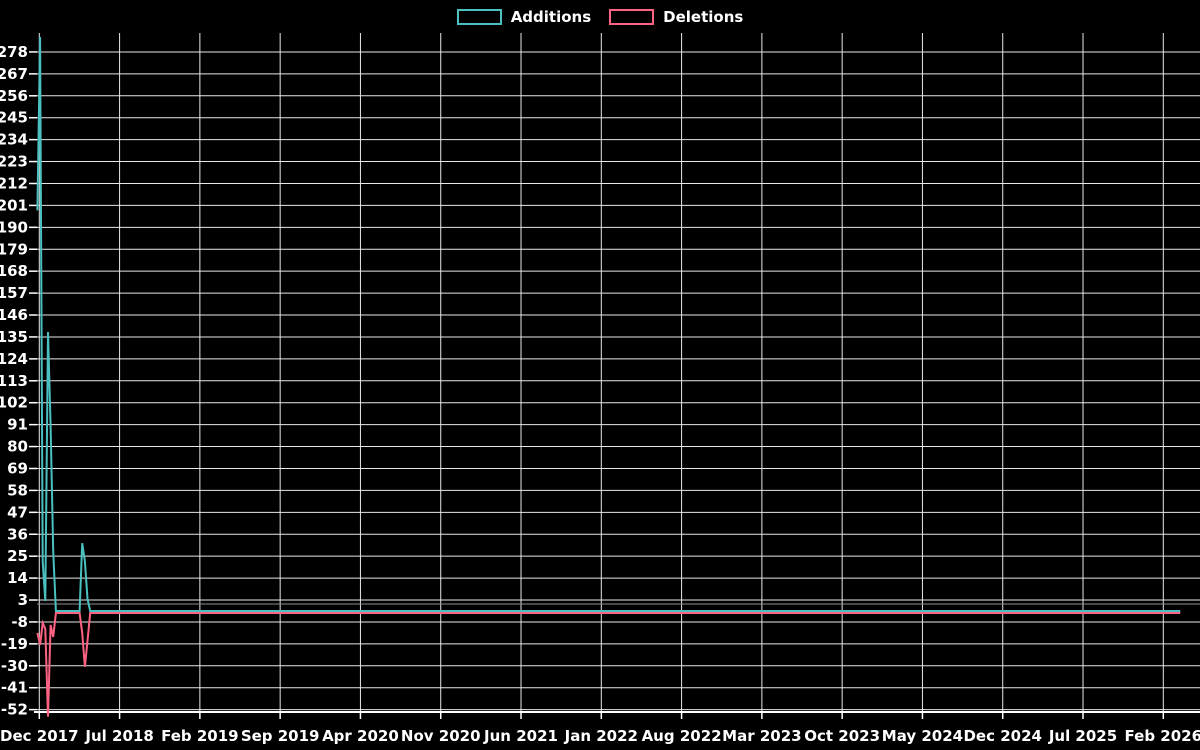  What do you see at coordinates (14, 315) in the screenshot?
I see `y-tick-label: 146` at bounding box center [14, 315].